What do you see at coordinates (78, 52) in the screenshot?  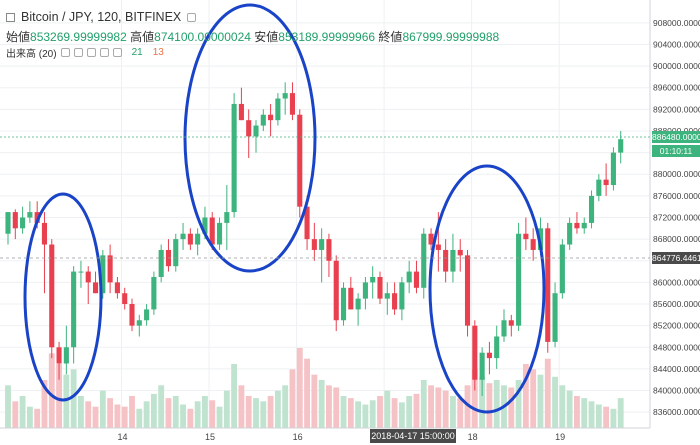 I see `settings-small-icon` at bounding box center [78, 52].